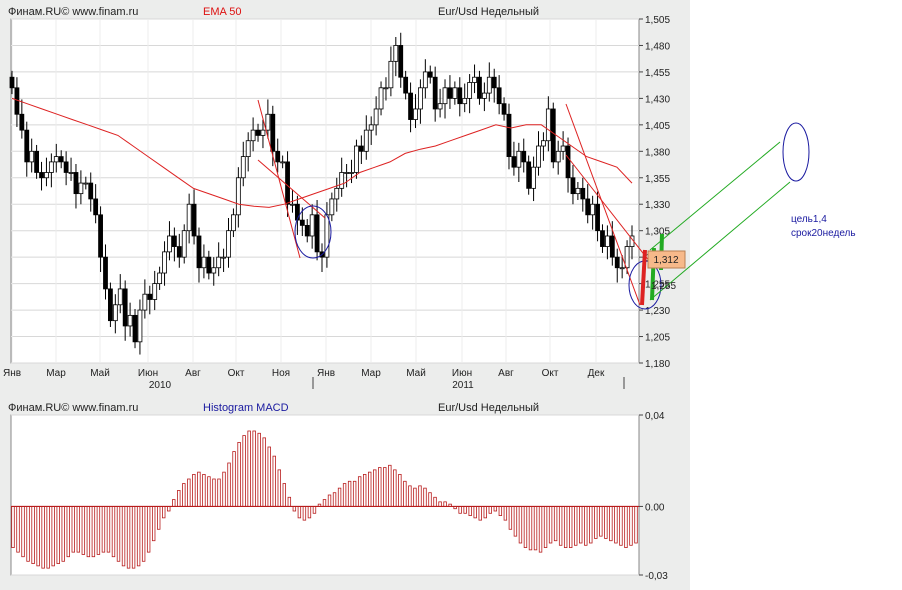 The width and height of the screenshot is (902, 590). What do you see at coordinates (657, 20) in the screenshot?
I see `y-tick-label: 1,505` at bounding box center [657, 20].